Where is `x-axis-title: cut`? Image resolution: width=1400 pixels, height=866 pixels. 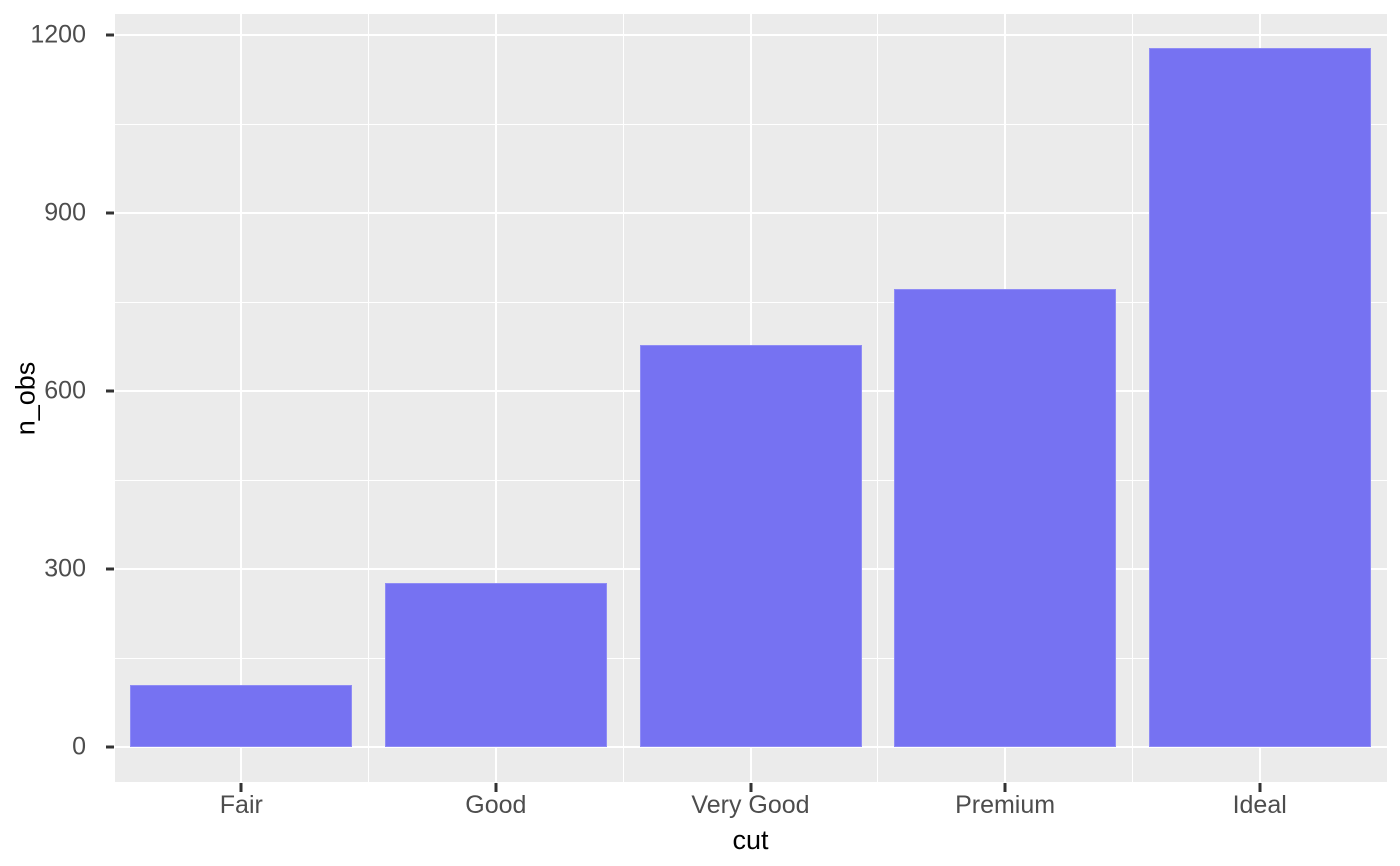
x-axis-title: cut is located at coordinates (750, 840).